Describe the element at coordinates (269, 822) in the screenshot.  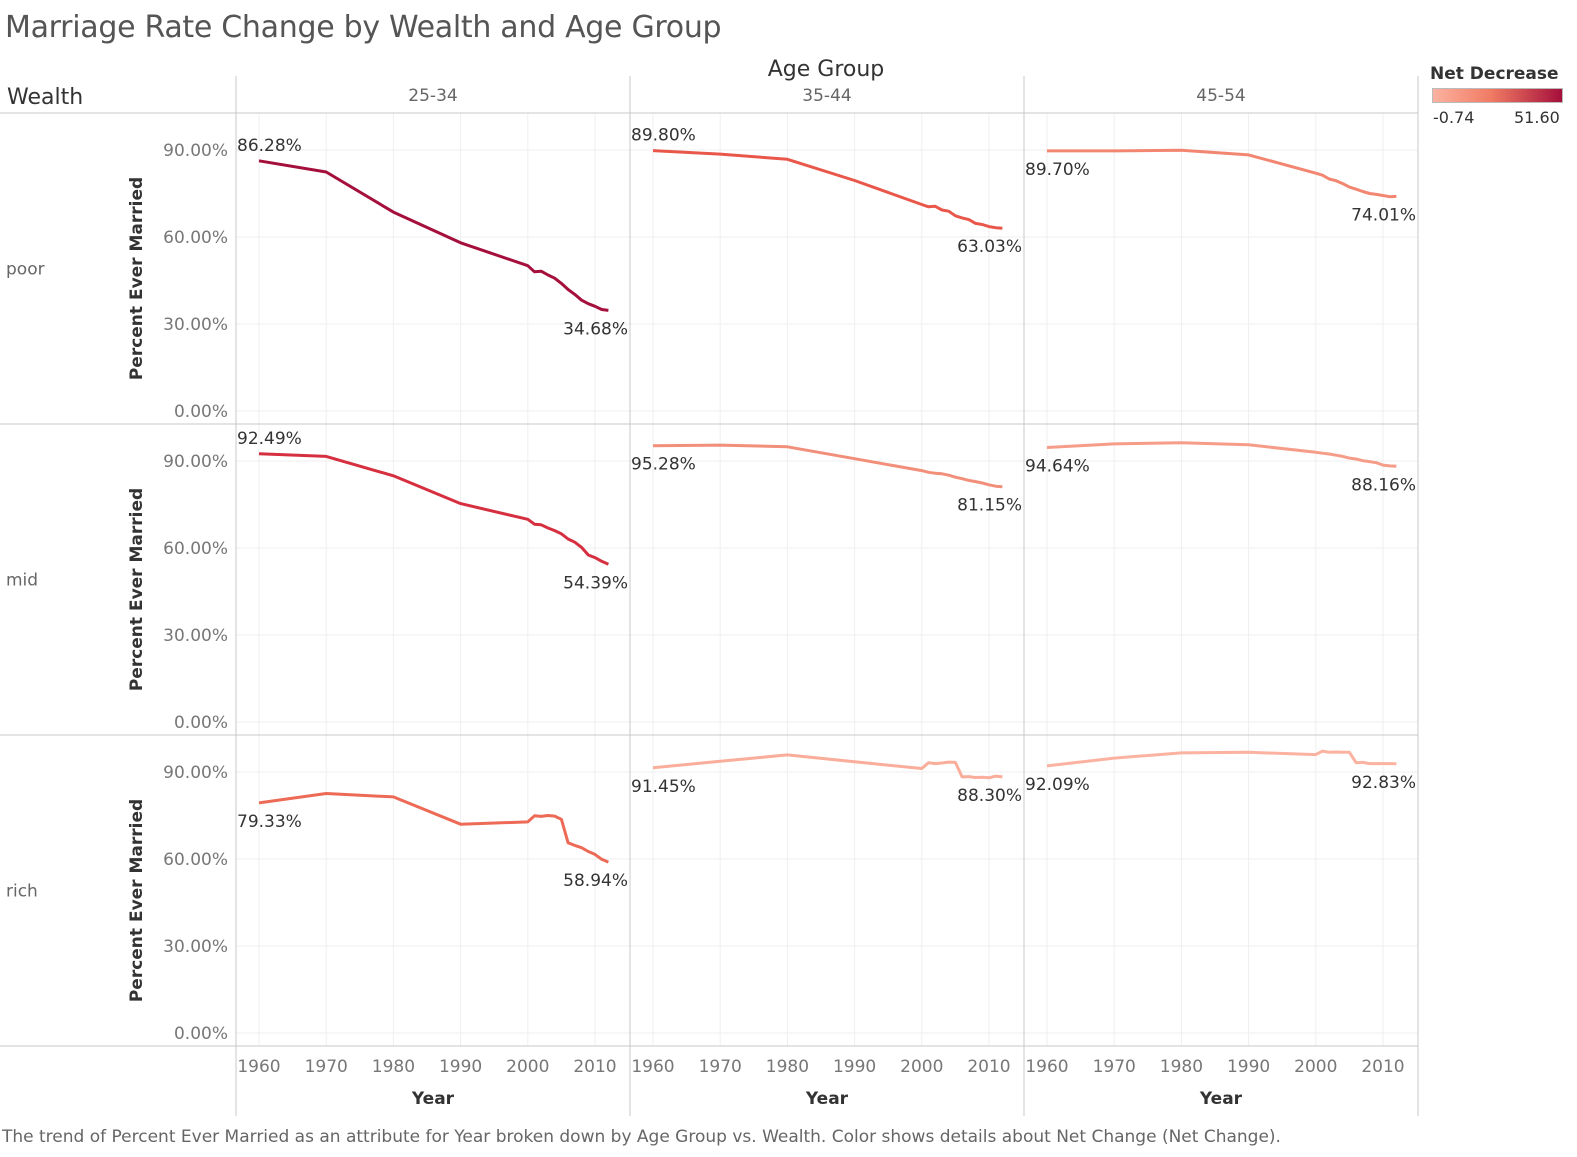
I see `start-value-label: 79.33%` at that location.